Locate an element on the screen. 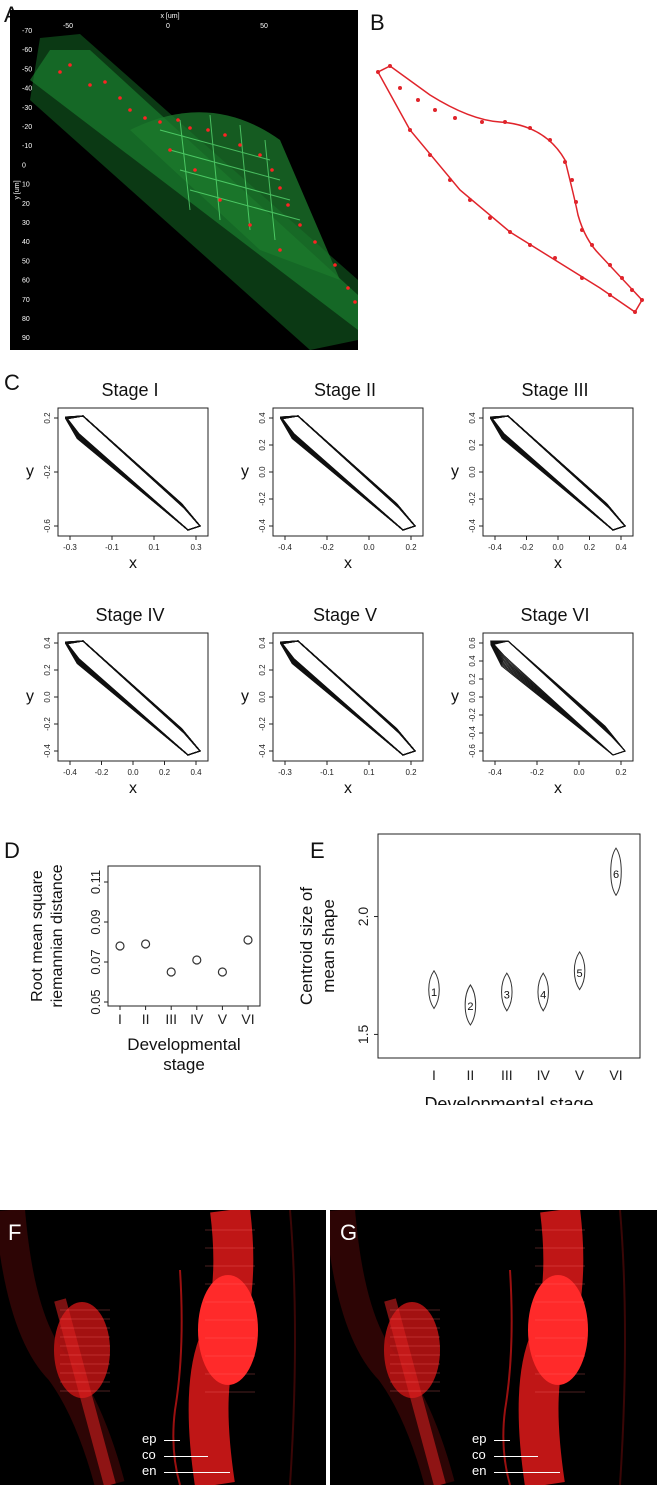 The height and width of the screenshot is (1490, 657). panel-d-frame is located at coordinates (184, 936).